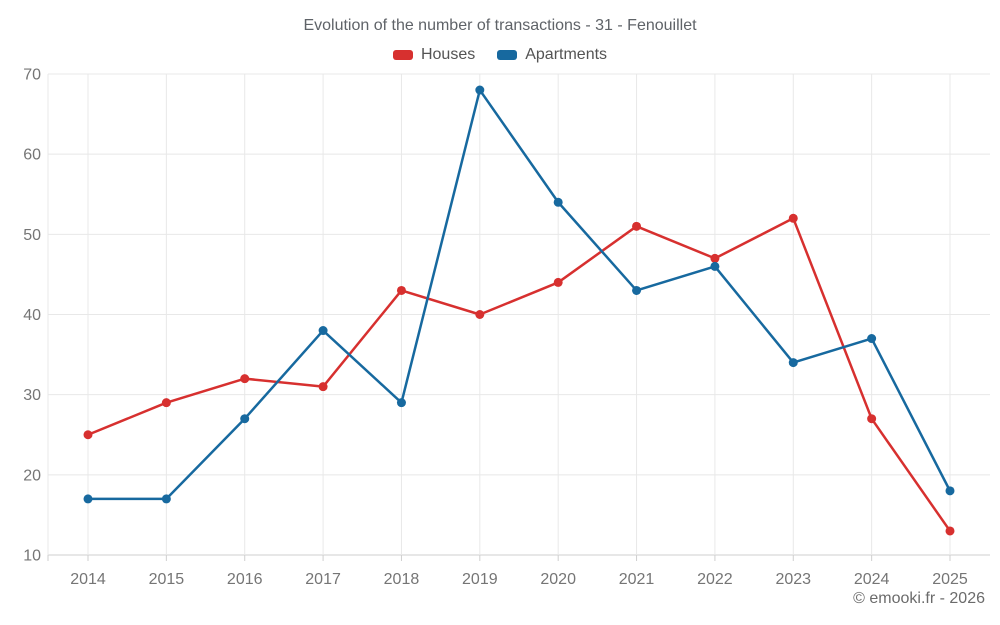 This screenshot has height=625, width=1000. I want to click on houses-point-2014, so click(88, 435).